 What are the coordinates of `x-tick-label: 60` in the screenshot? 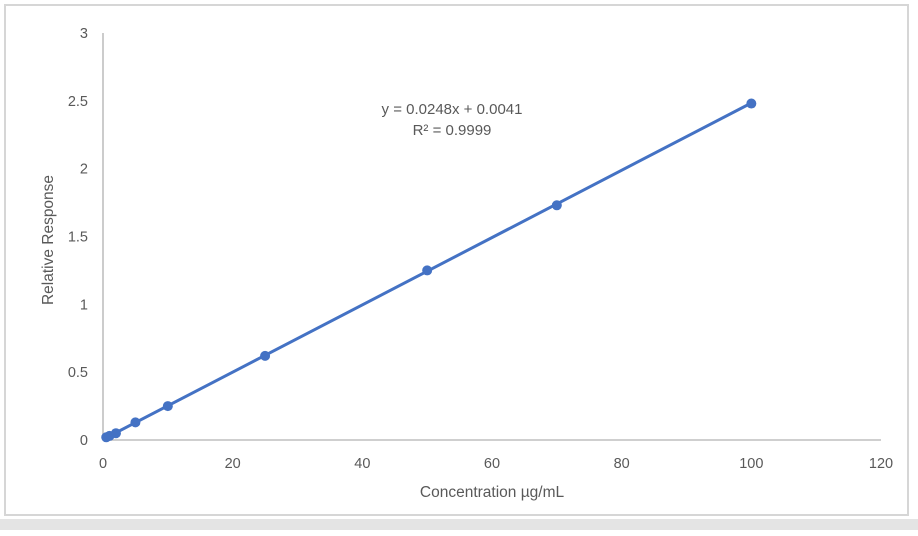 It's located at (492, 464).